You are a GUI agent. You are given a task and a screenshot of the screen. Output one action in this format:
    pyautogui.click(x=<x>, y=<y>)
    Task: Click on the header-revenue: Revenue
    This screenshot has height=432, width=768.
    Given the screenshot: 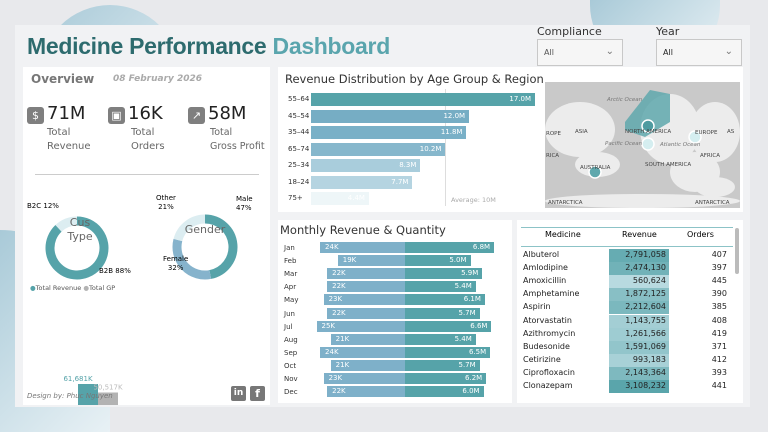 What is the action you would take?
    pyautogui.click(x=639, y=234)
    